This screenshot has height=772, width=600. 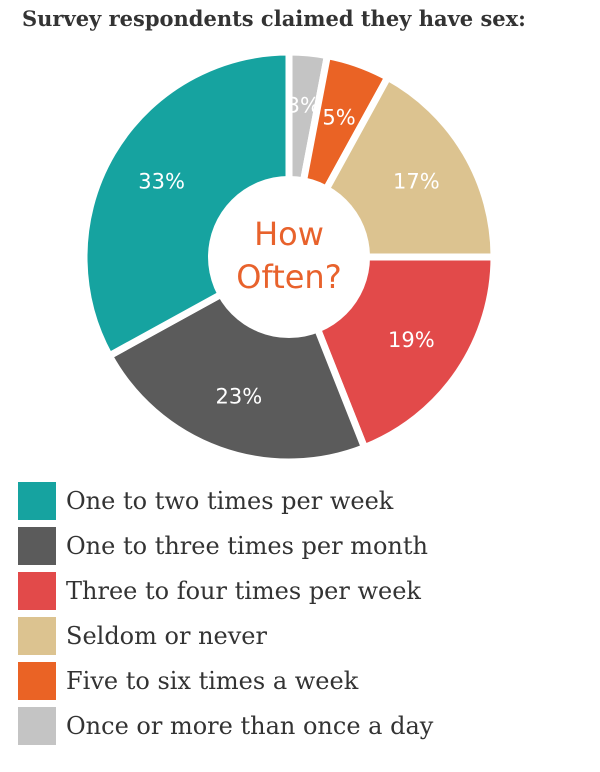 I want to click on legend-item: One to two times per week, so click(x=225, y=500).